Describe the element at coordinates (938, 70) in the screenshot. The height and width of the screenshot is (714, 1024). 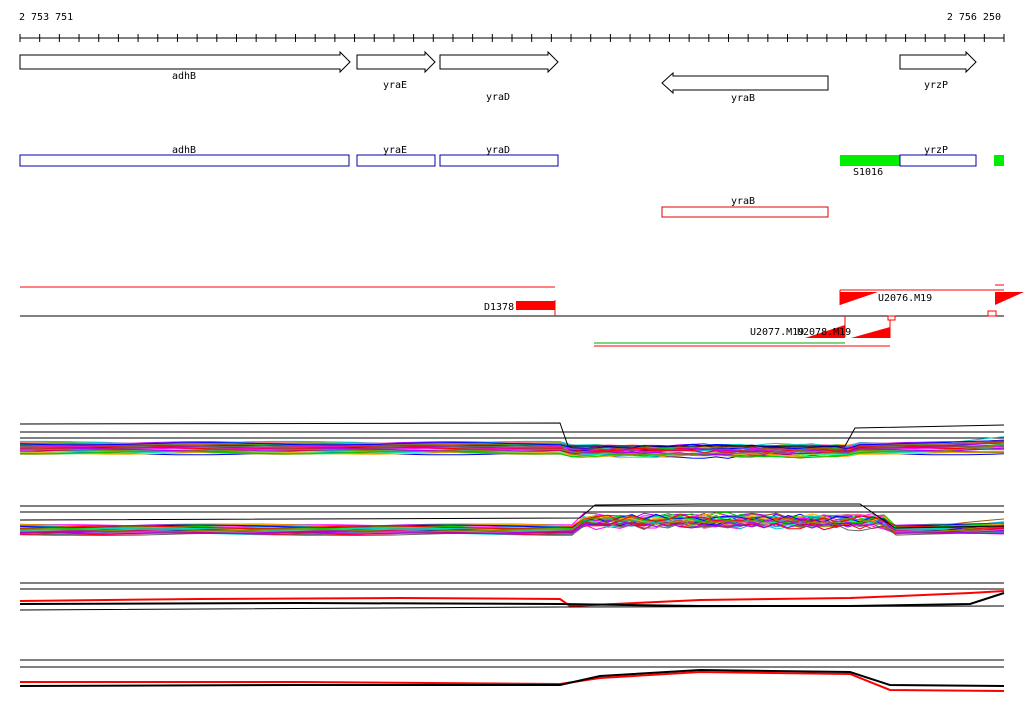
I see `gene-arrow-yrzP: yrzP` at that location.